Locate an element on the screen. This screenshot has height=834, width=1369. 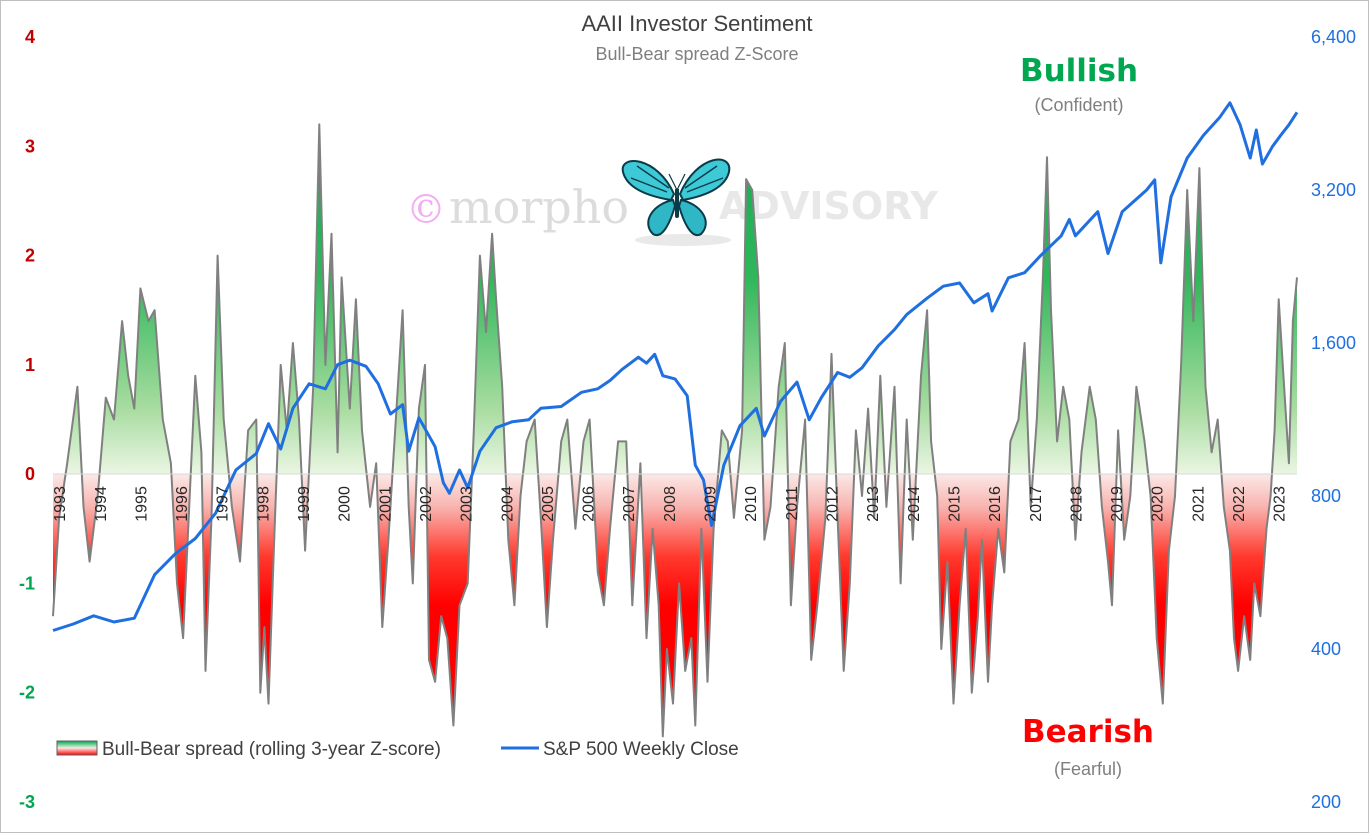
x-tick-label: 2000 is located at coordinates (345, 504).